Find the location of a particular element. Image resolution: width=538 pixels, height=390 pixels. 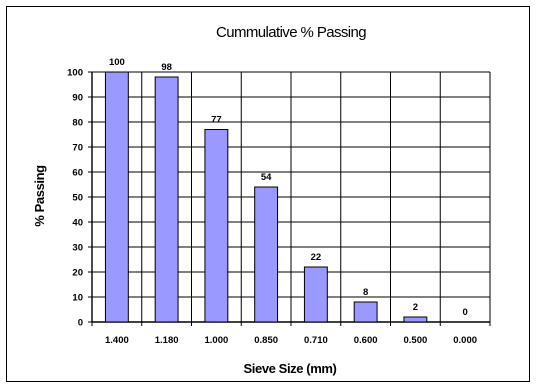

x-tick-labels: 1.400 1.180 1.000 0.850 0.710 0.600 0.500 0.000 is located at coordinates (291, 340).